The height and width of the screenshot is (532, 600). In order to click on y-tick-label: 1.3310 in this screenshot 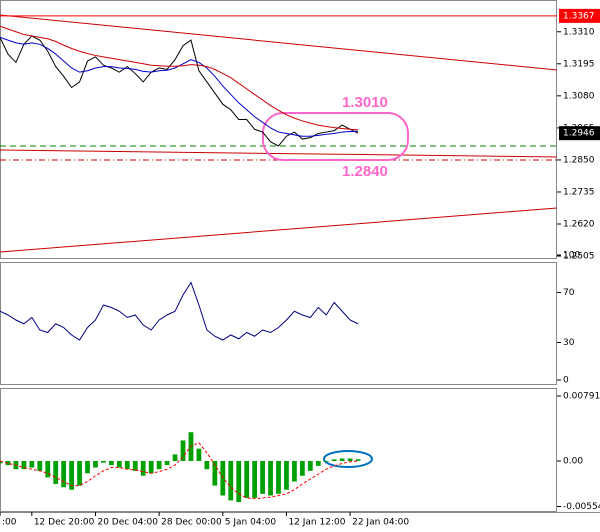, I will do `click(579, 32)`.